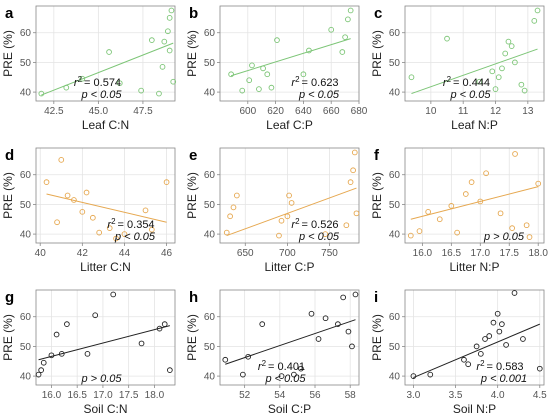 This screenshot has height=417, width=550. Describe the element at coordinates (315, 395) in the screenshot. I see `x-tick-label: 56` at that location.